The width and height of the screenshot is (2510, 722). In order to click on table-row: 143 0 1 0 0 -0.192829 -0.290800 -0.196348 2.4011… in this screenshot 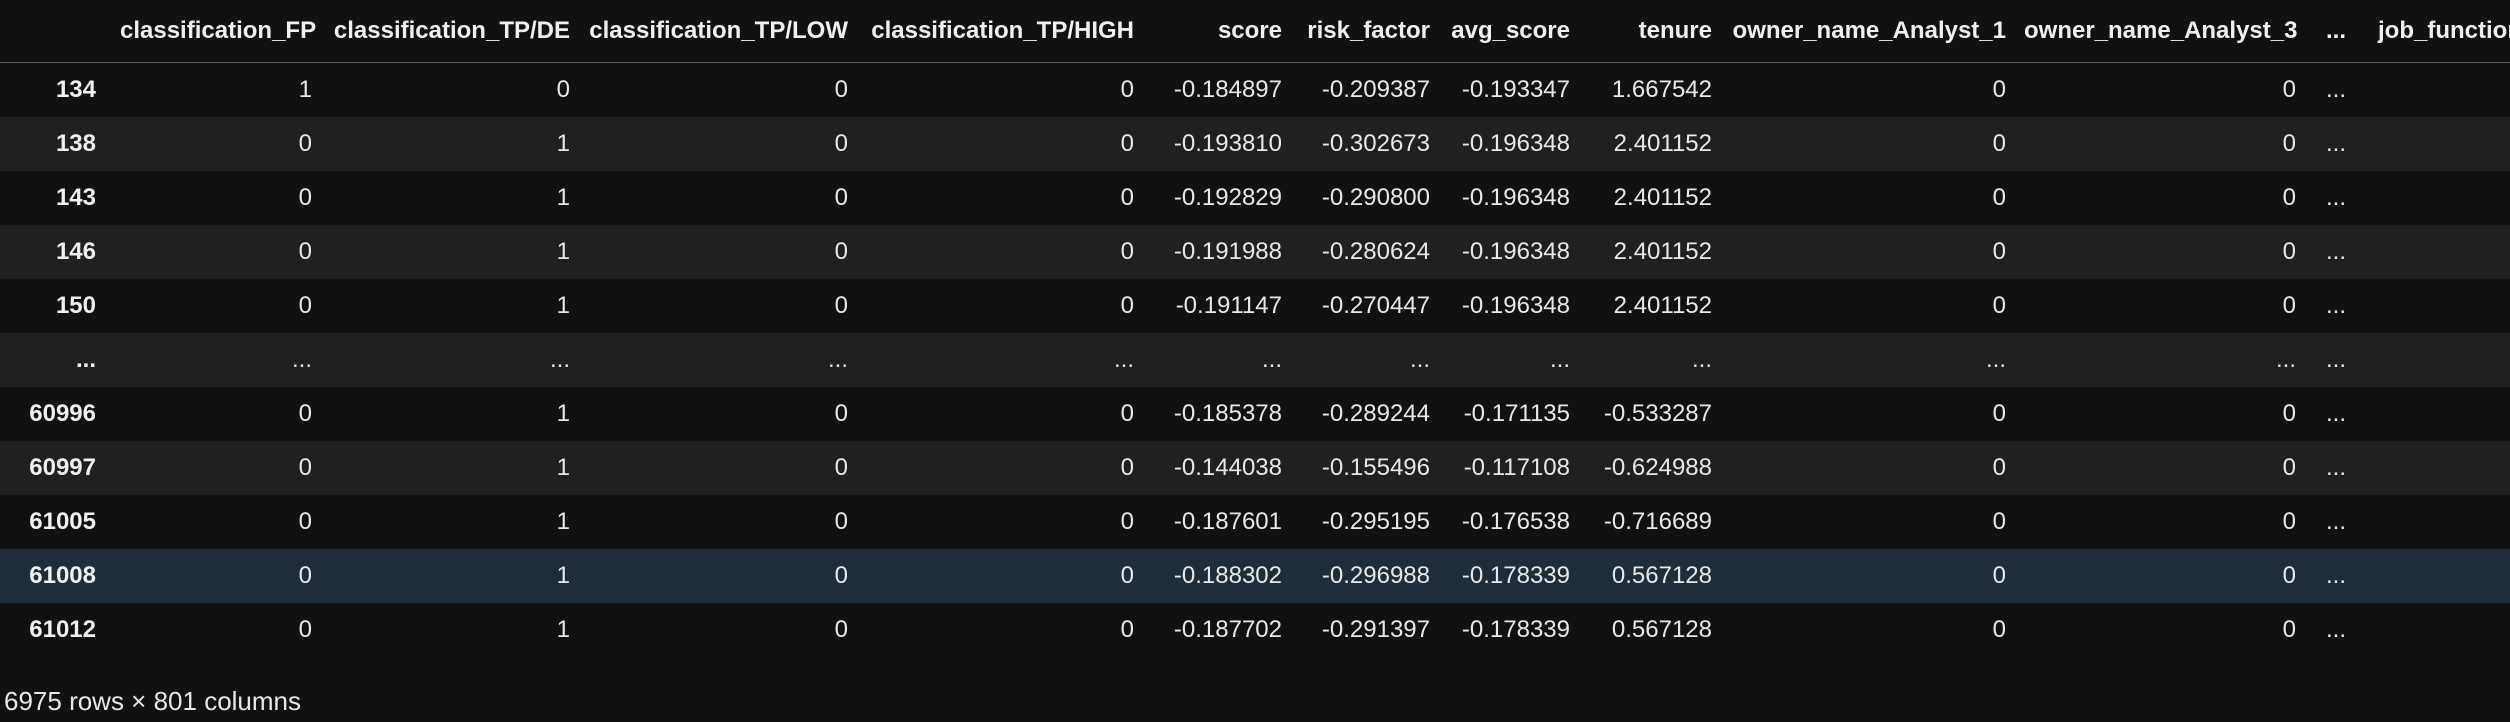, I will do `click(1255, 198)`.